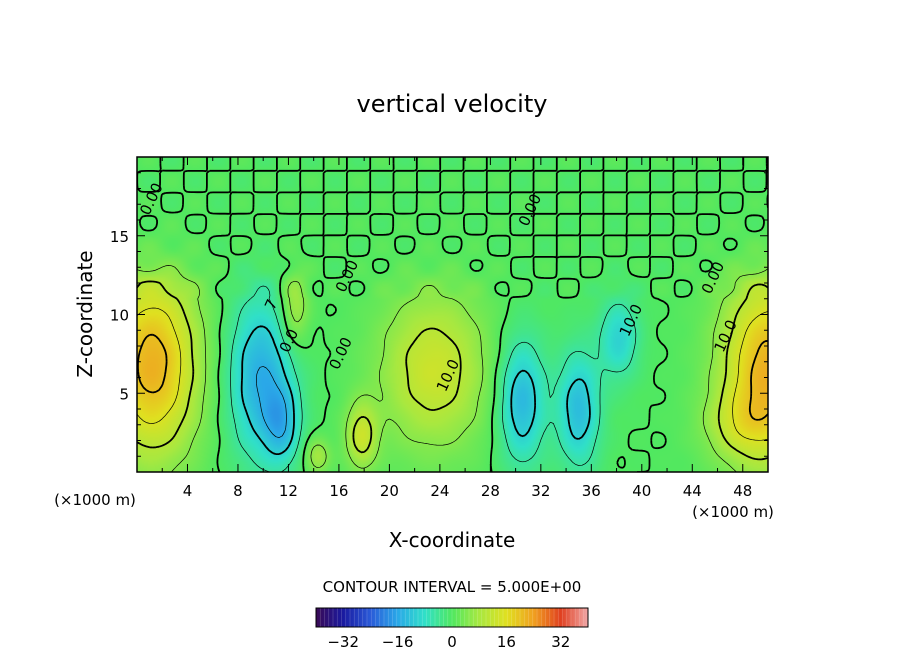  What do you see at coordinates (540, 491) in the screenshot?
I see `x-tick-label: 32` at bounding box center [540, 491].